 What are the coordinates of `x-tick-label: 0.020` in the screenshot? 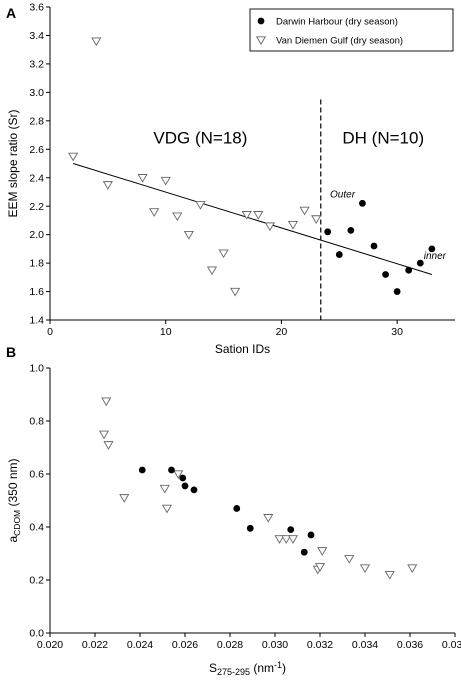 It's located at (50, 645).